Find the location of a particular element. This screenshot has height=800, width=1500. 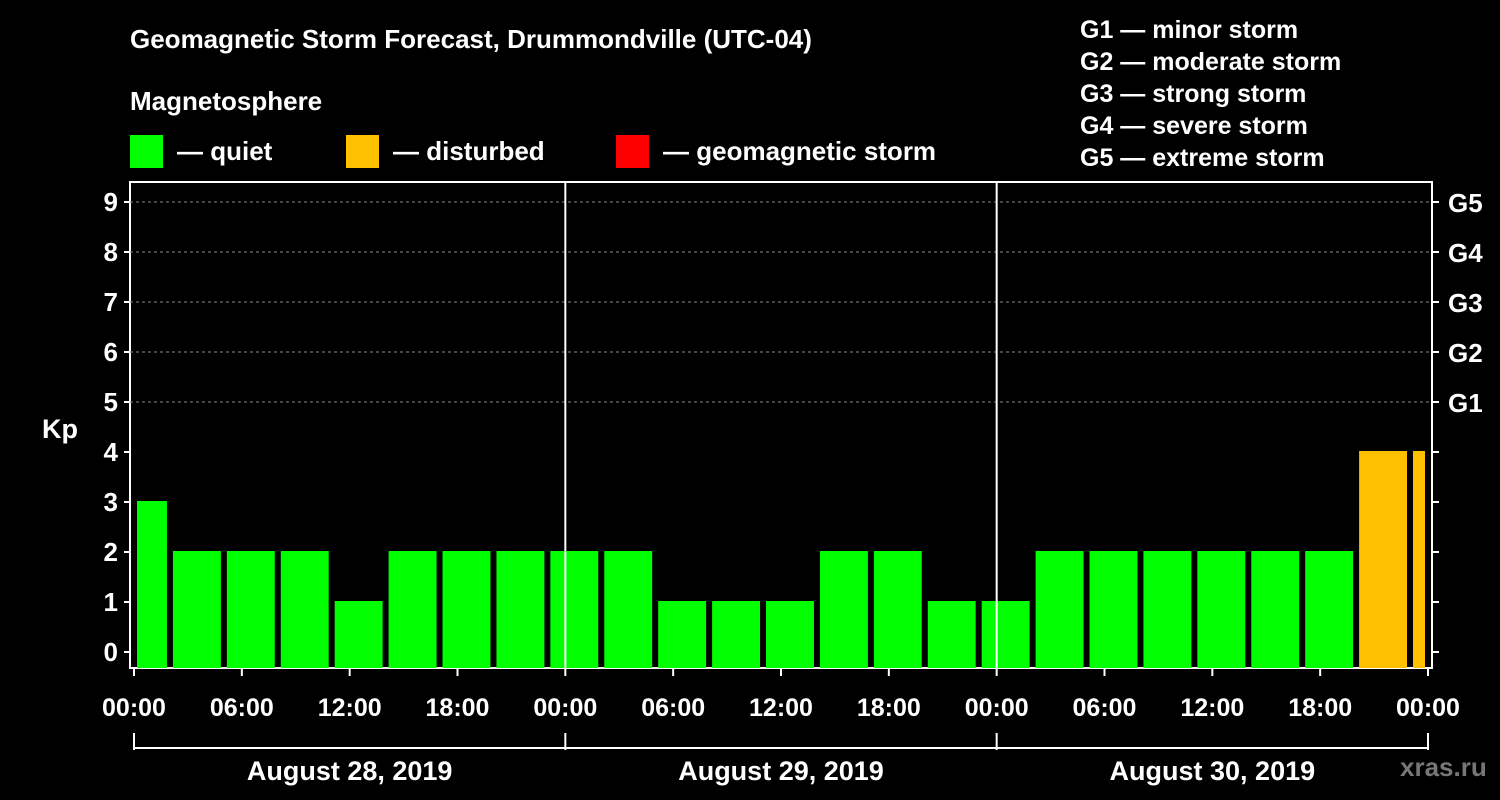

g-level-label: G2 is located at coordinates (1465, 353).